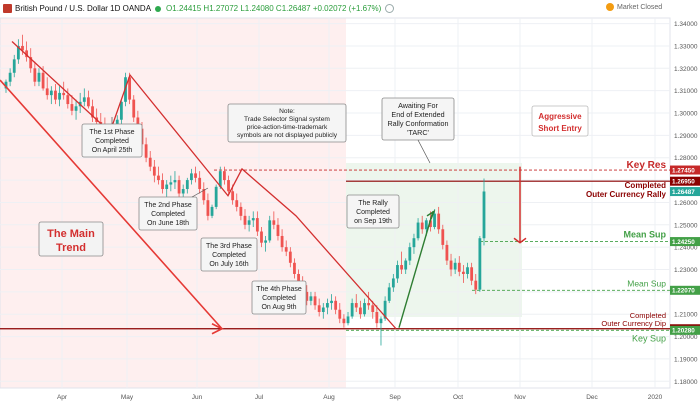 The image size is (700, 404). I want to click on annotation-text: Rally Conformation, so click(417, 123).